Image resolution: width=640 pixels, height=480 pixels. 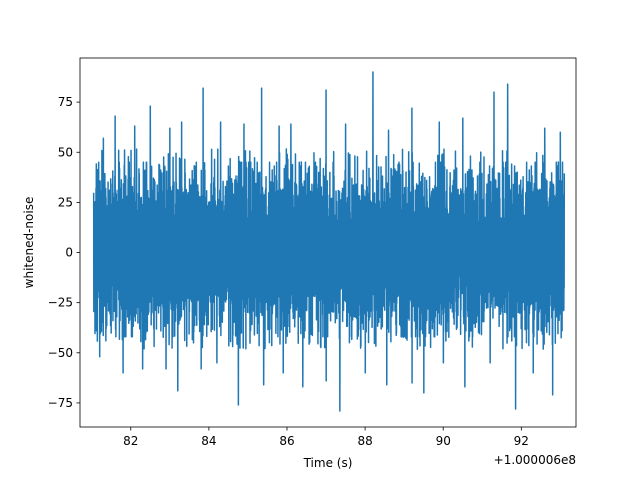 I want to click on y-tick-label: −25, so click(x=60, y=303).